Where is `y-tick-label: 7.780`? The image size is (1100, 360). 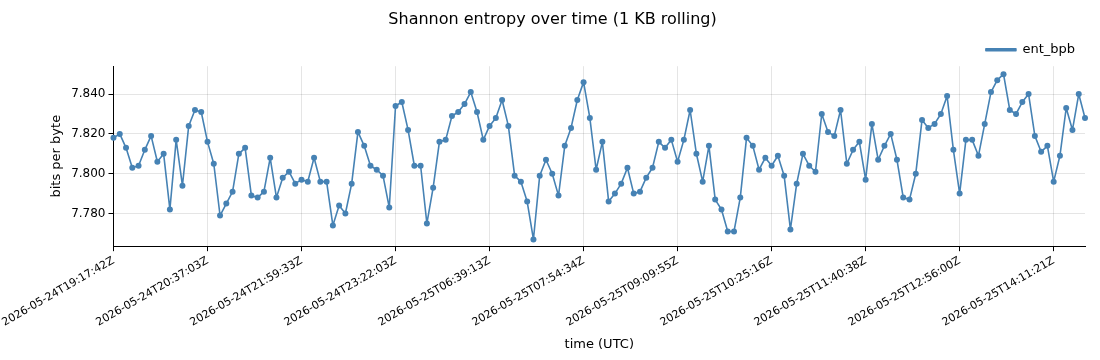
y-tick-label: 7.780 is located at coordinates (88, 212).